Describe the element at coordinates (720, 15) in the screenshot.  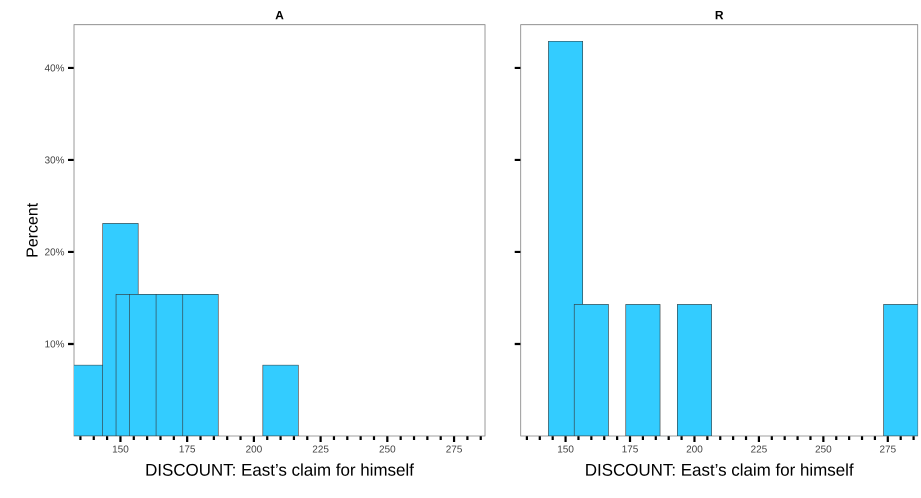
I see `chart-title: R` at that location.